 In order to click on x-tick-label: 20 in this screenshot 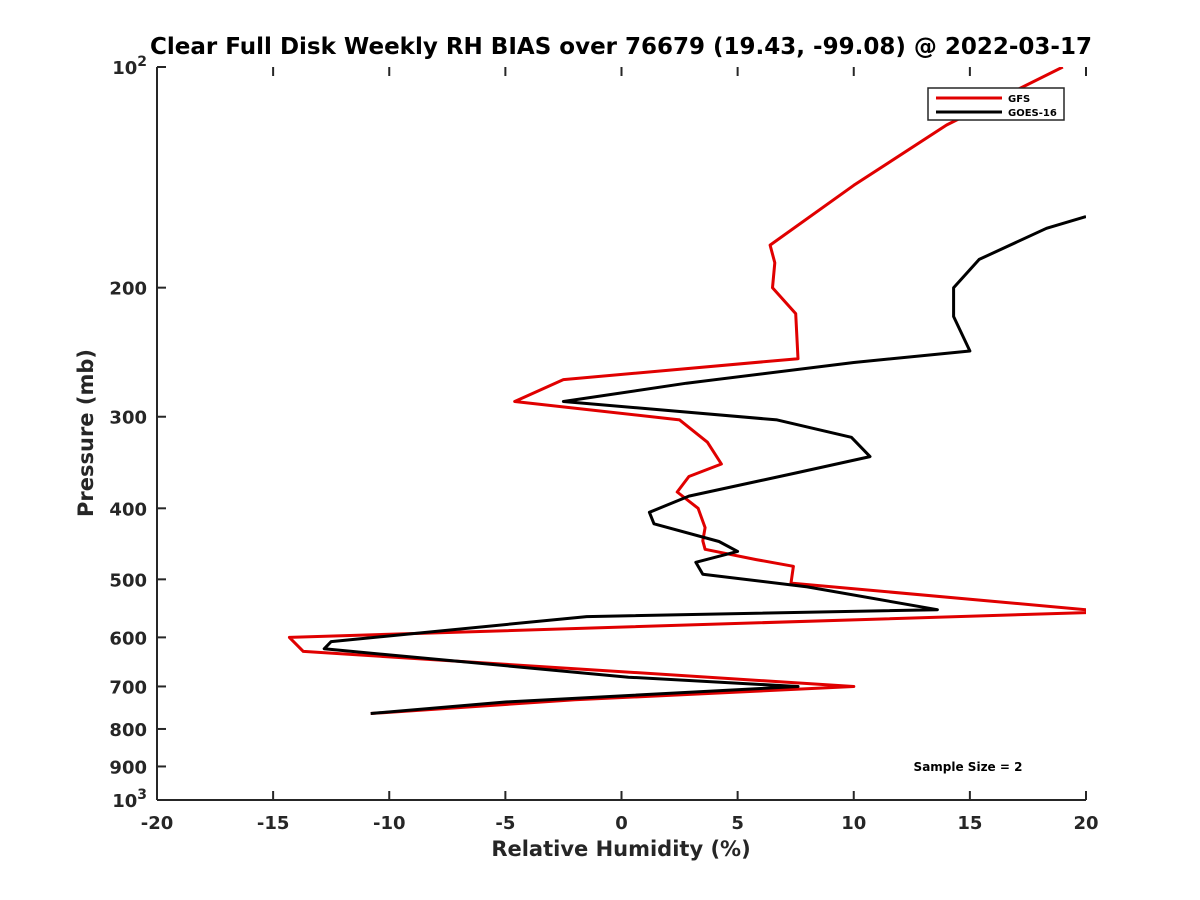, I will do `click(1085, 823)`.